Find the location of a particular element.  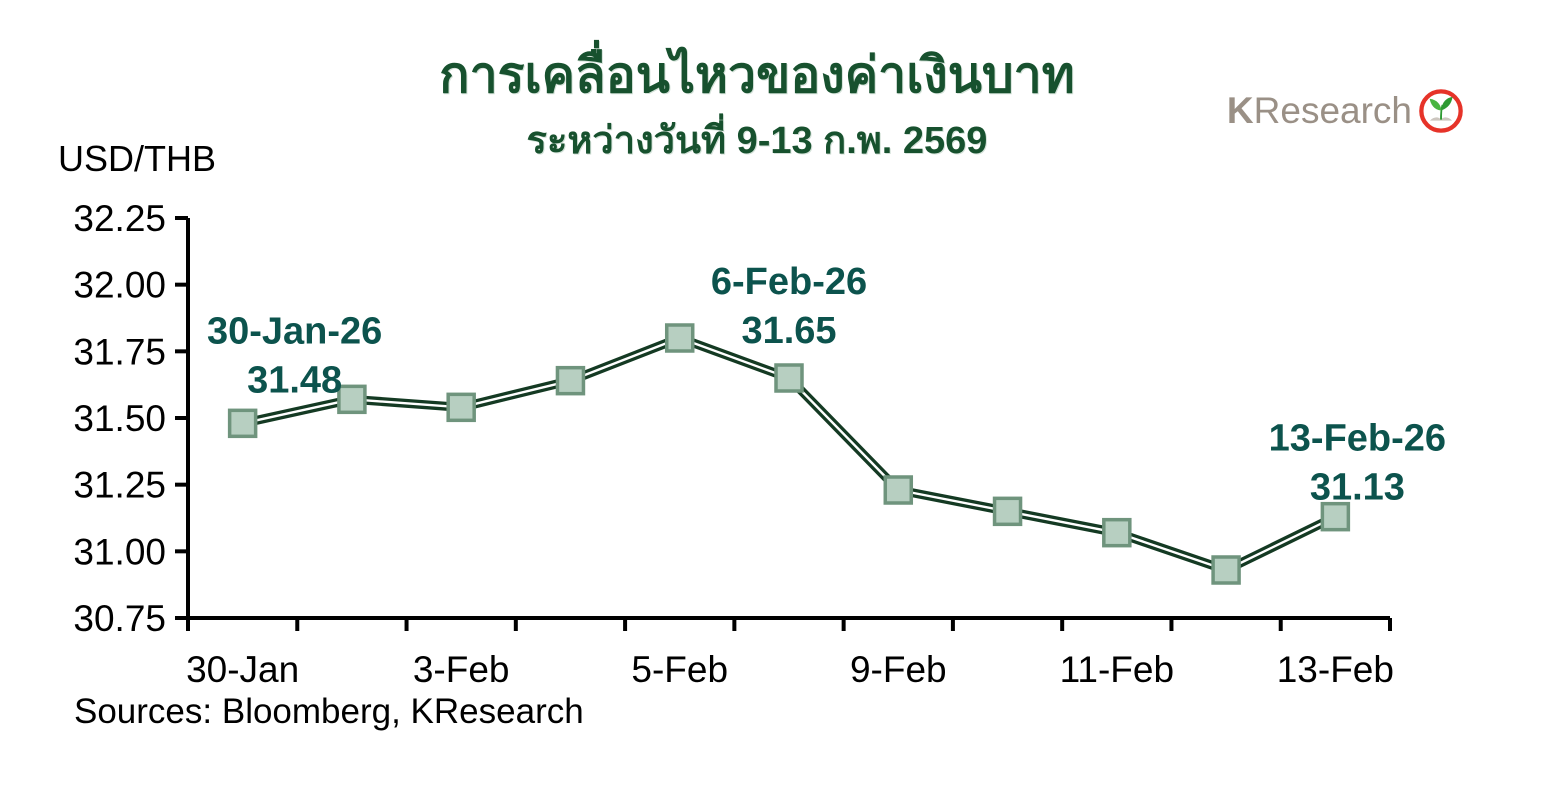

x-axis-tick-label: 9-Feb is located at coordinates (898, 669).